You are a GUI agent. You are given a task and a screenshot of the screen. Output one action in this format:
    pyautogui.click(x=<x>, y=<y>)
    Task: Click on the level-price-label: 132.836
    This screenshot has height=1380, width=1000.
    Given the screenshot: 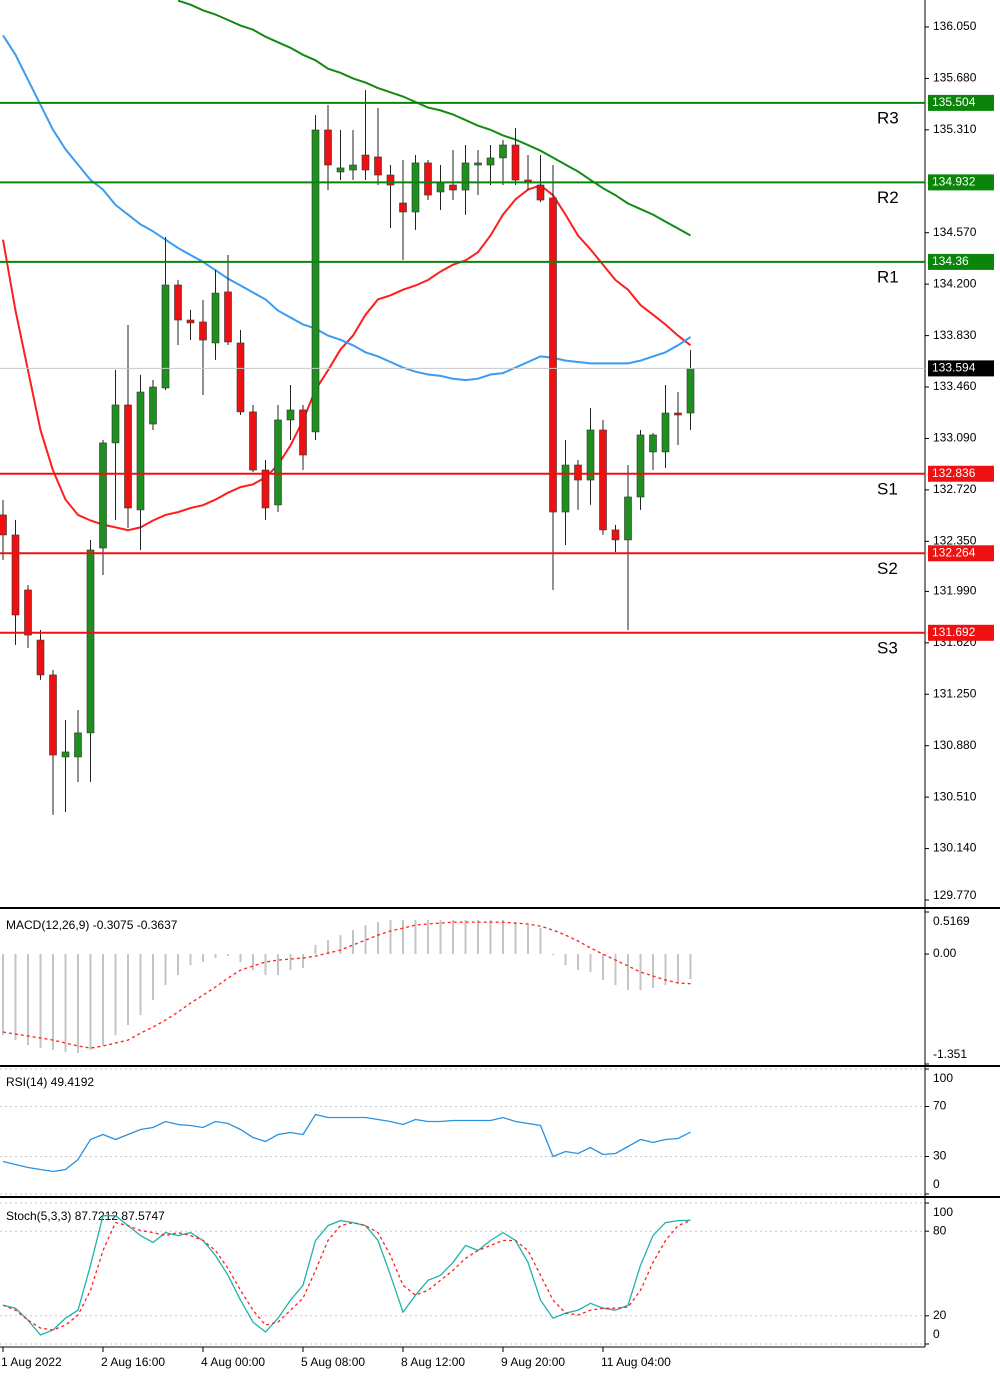 What is the action you would take?
    pyautogui.click(x=954, y=473)
    